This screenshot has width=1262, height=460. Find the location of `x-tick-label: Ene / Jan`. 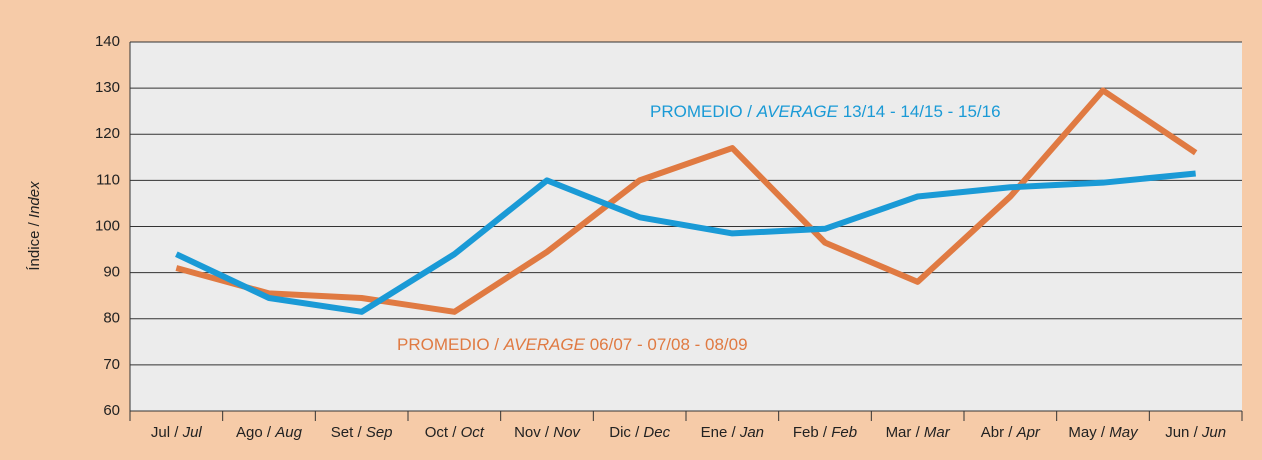

x-tick-label: Ene / Jan is located at coordinates (732, 432).